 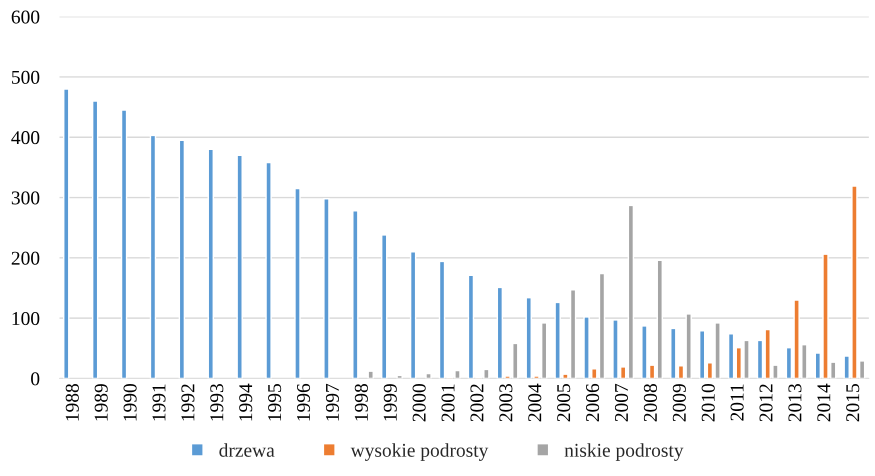 What do you see at coordinates (275, 402) in the screenshot?
I see `x-tick-label: 1995` at bounding box center [275, 402].